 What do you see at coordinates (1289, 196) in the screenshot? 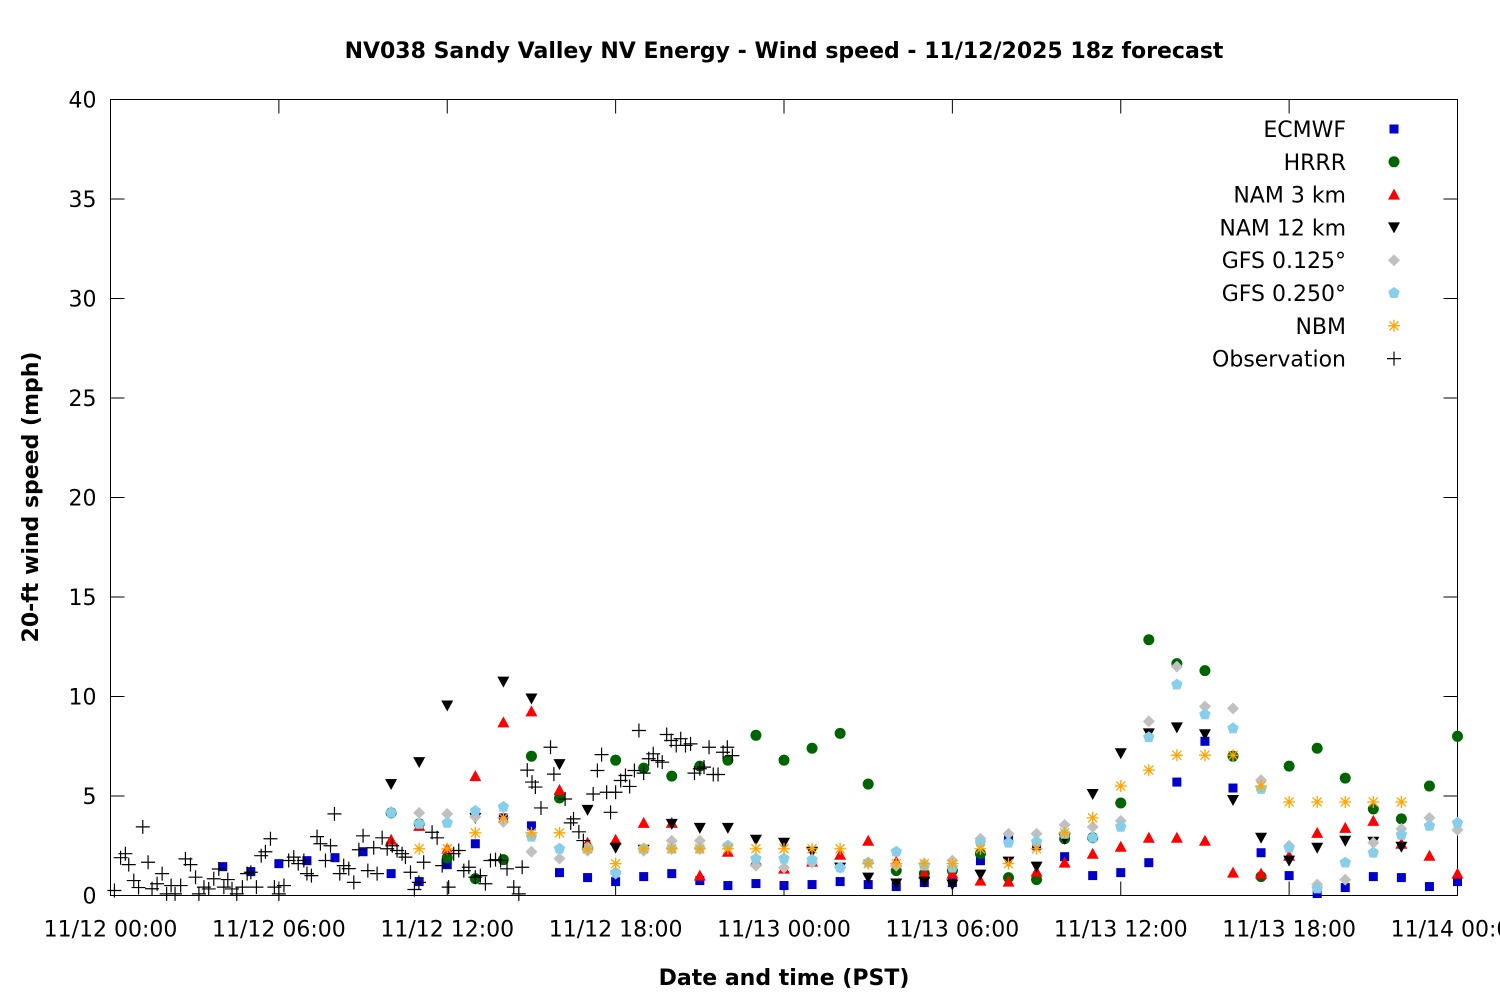
I see `legend-label: NAM 3 km` at bounding box center [1289, 196].